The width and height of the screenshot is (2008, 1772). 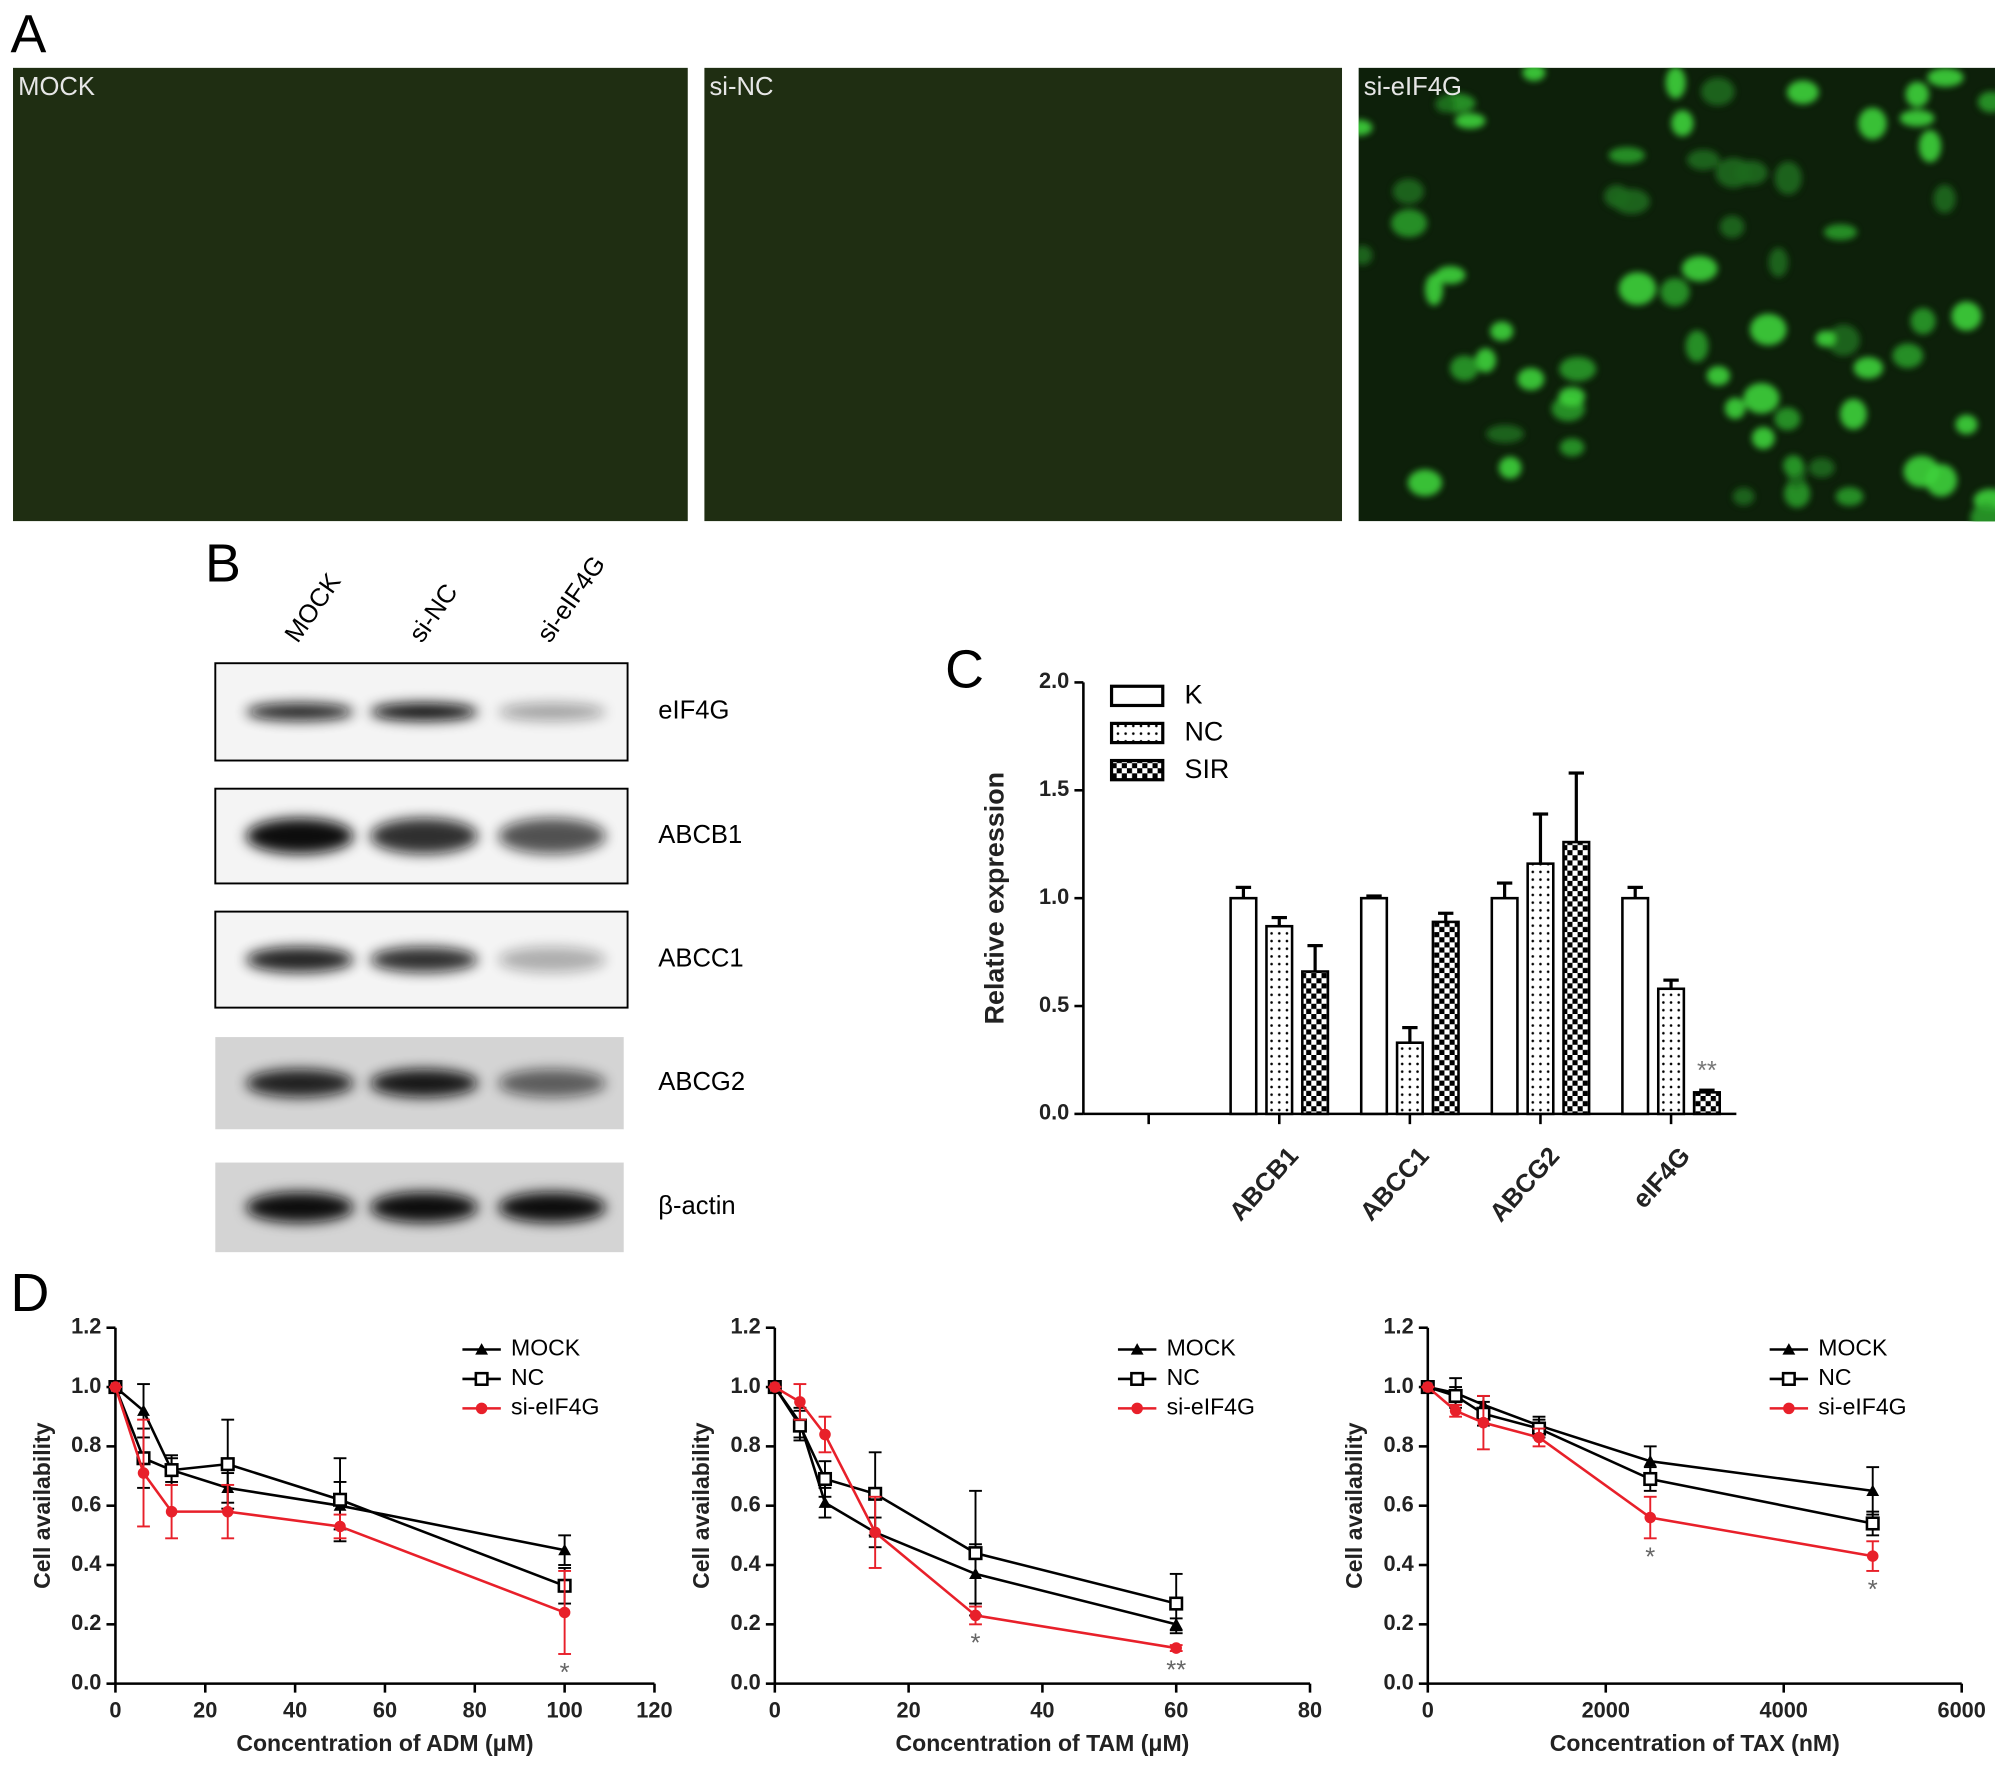 What do you see at coordinates (1398, 1444) in the screenshot?
I see `y-tick-label: 0.8` at bounding box center [1398, 1444].